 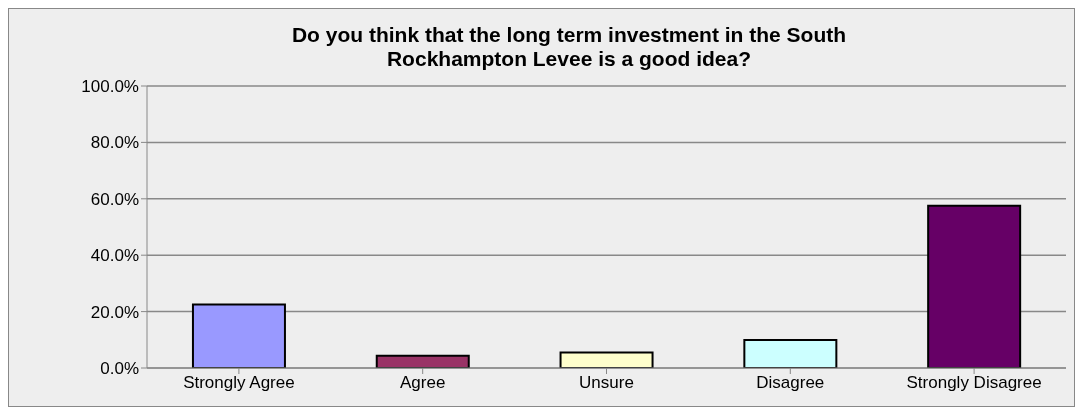 I want to click on x-tick-label: Agree, so click(x=423, y=383).